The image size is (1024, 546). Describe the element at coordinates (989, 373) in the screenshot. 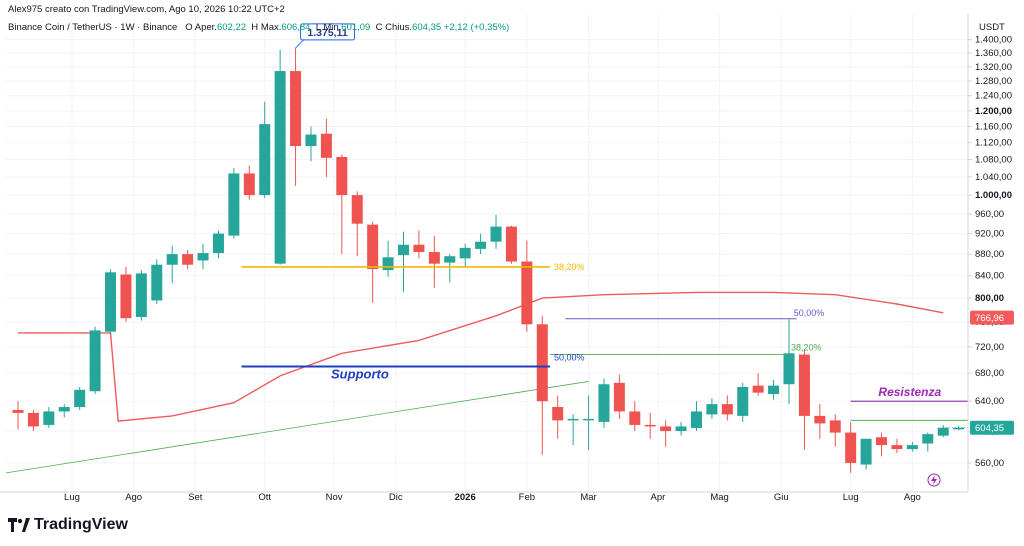

I see `price-tick-label: 680,00` at that location.